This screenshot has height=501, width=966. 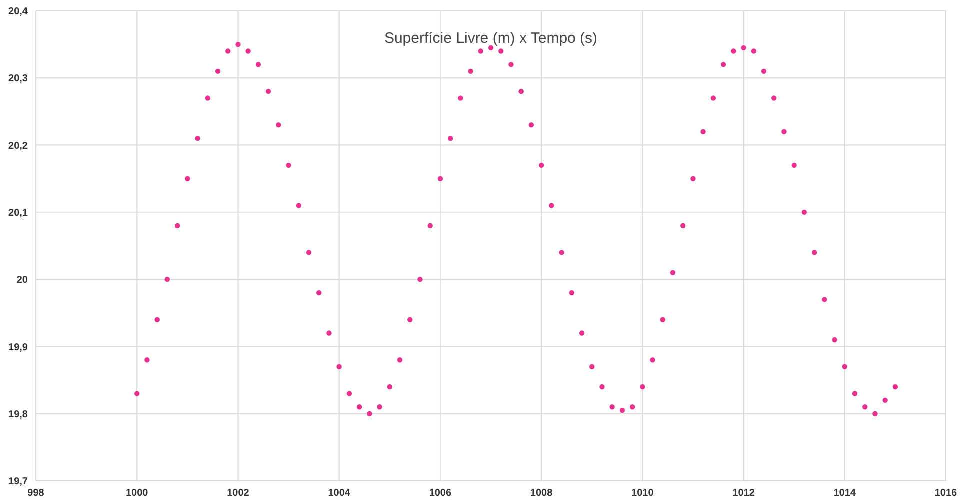 What do you see at coordinates (491, 38) in the screenshot?
I see `text: Superfície Livre (m) x Tempo (s)` at bounding box center [491, 38].